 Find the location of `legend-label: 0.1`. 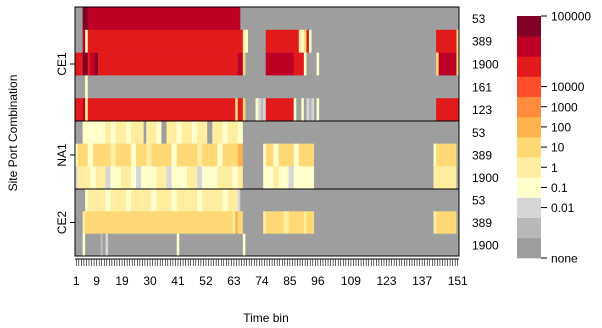

legend-label: 0.1 is located at coordinates (559, 188).